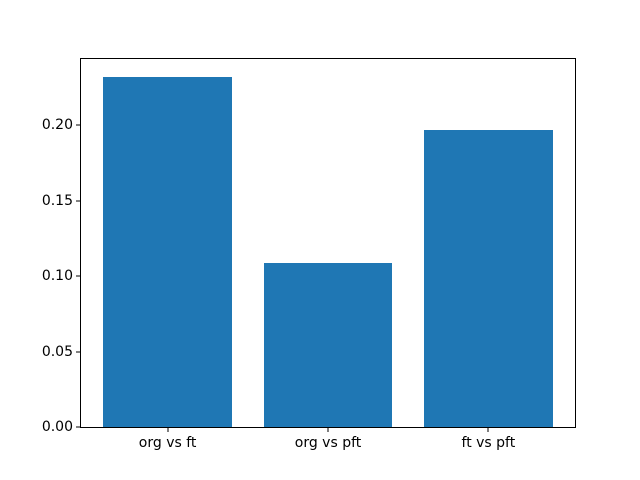  I want to click on ytick-label-0.05: 0.05, so click(57, 351).